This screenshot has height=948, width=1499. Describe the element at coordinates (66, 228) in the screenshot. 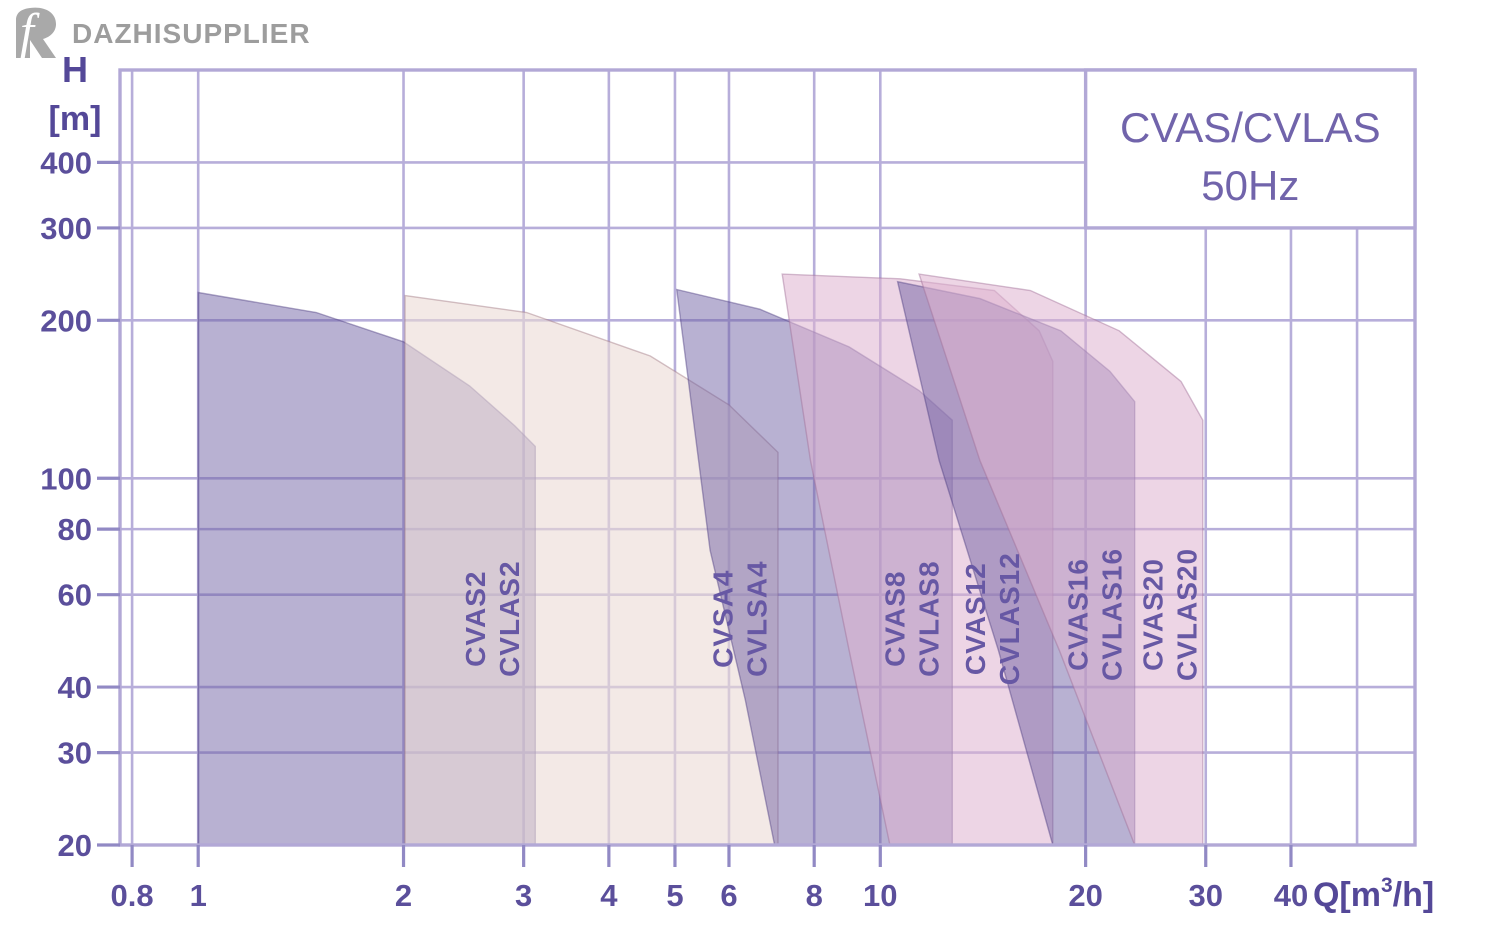

I see `y-tick-label: 300` at that location.